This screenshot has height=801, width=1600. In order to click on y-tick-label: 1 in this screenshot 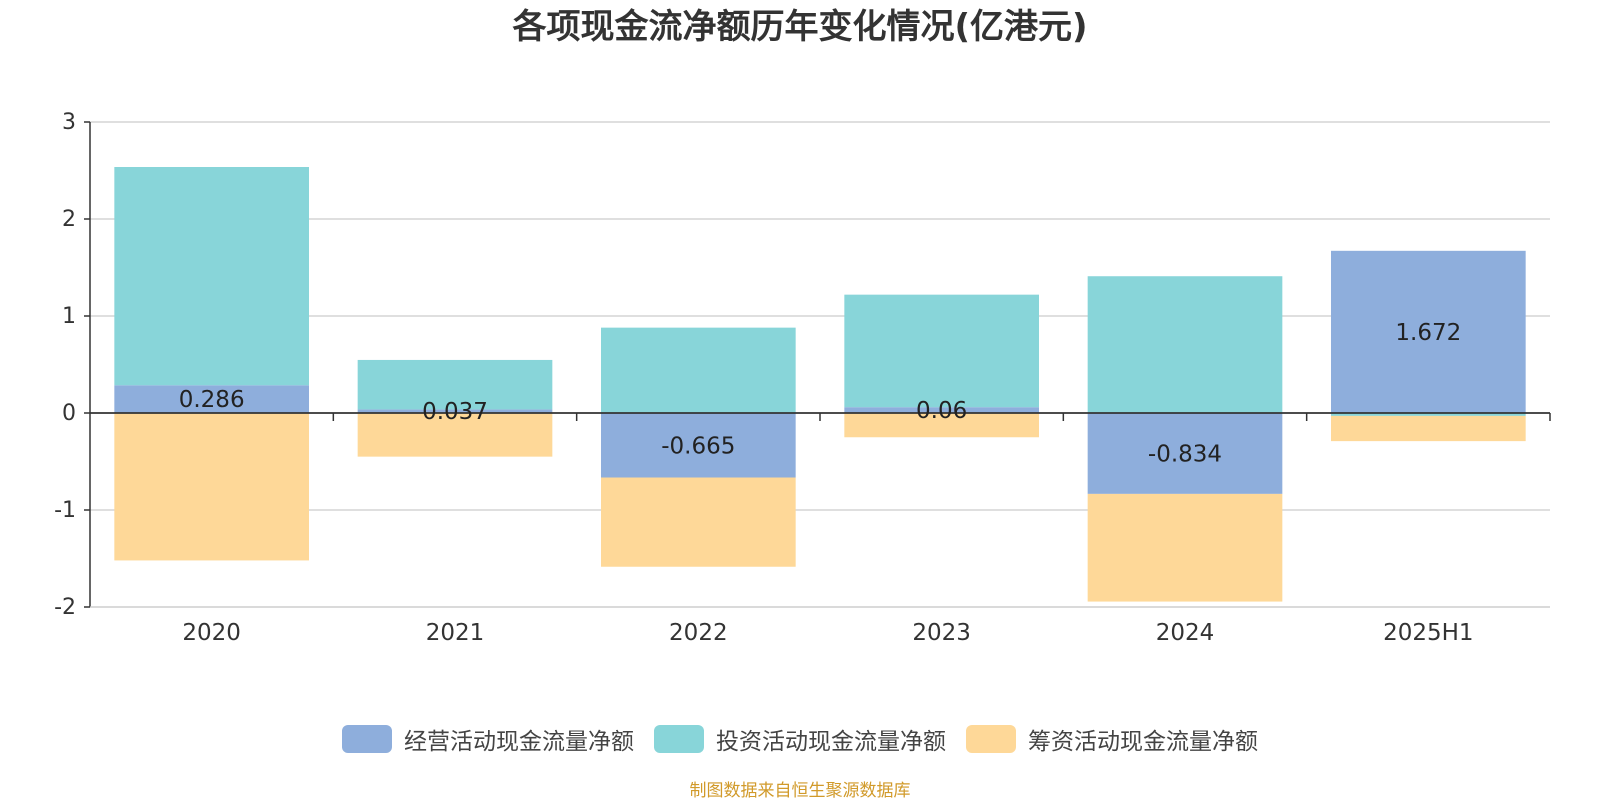, I will do `click(69, 316)`.